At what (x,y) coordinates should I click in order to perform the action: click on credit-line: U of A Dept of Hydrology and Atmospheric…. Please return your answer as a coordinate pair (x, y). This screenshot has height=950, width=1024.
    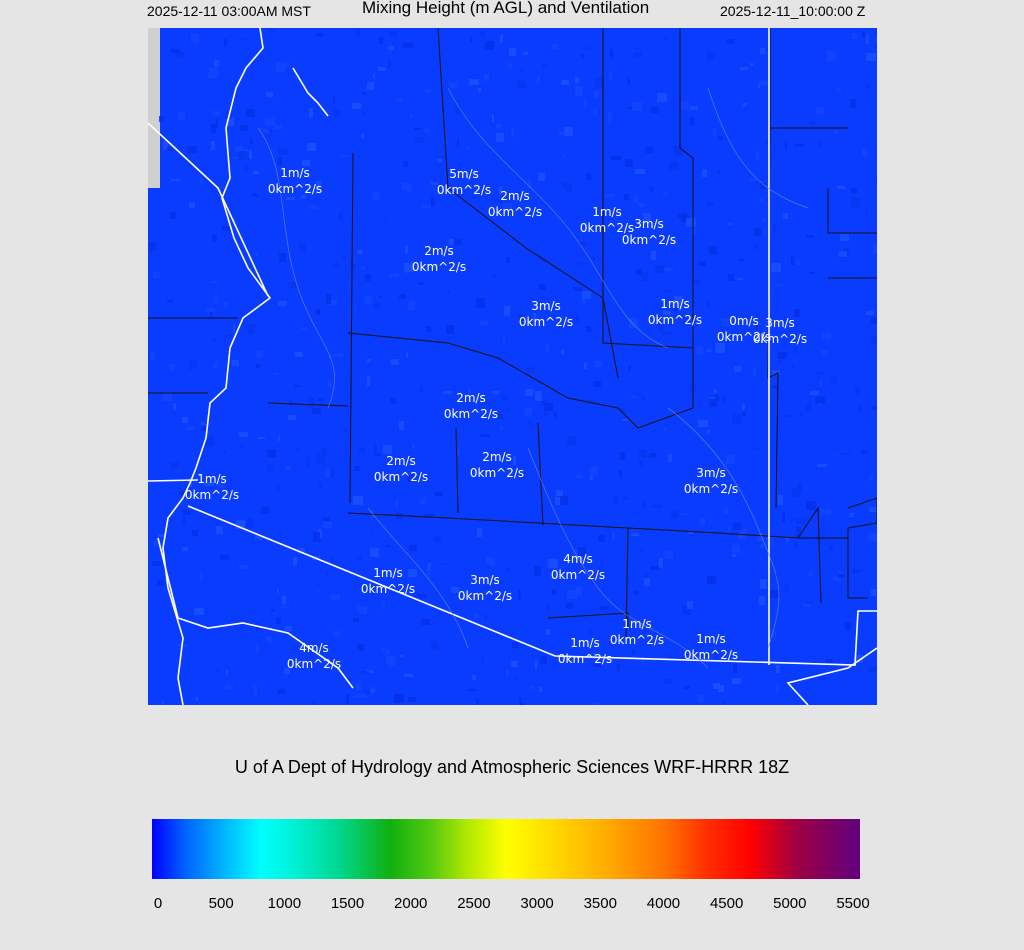
    Looking at the image, I should click on (512, 767).